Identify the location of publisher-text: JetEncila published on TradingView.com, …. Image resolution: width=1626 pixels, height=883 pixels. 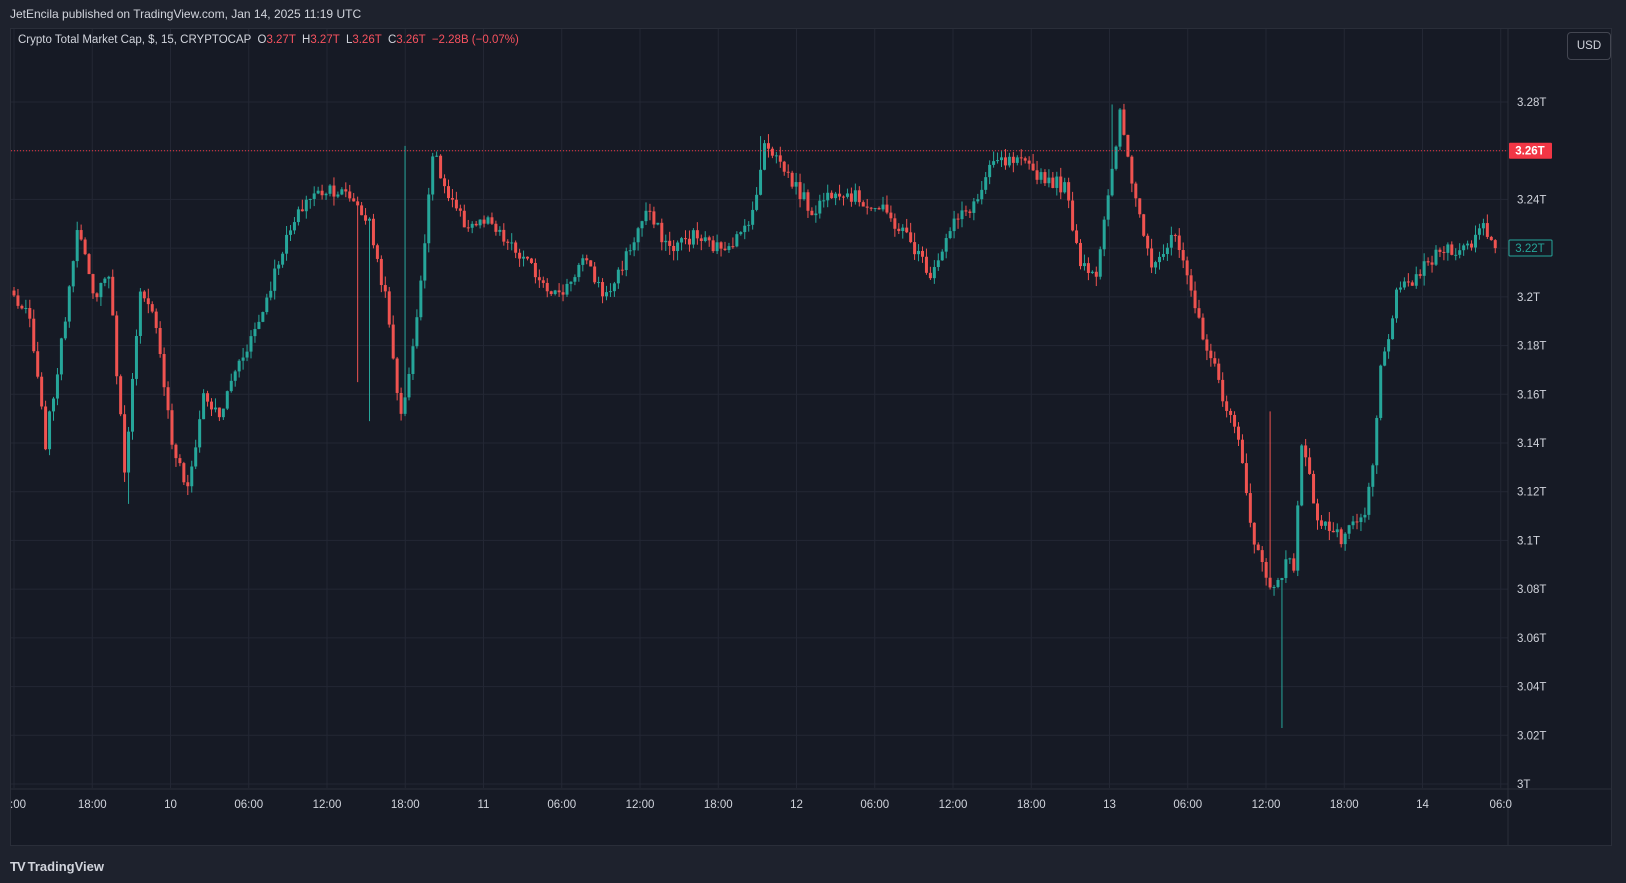
(186, 14).